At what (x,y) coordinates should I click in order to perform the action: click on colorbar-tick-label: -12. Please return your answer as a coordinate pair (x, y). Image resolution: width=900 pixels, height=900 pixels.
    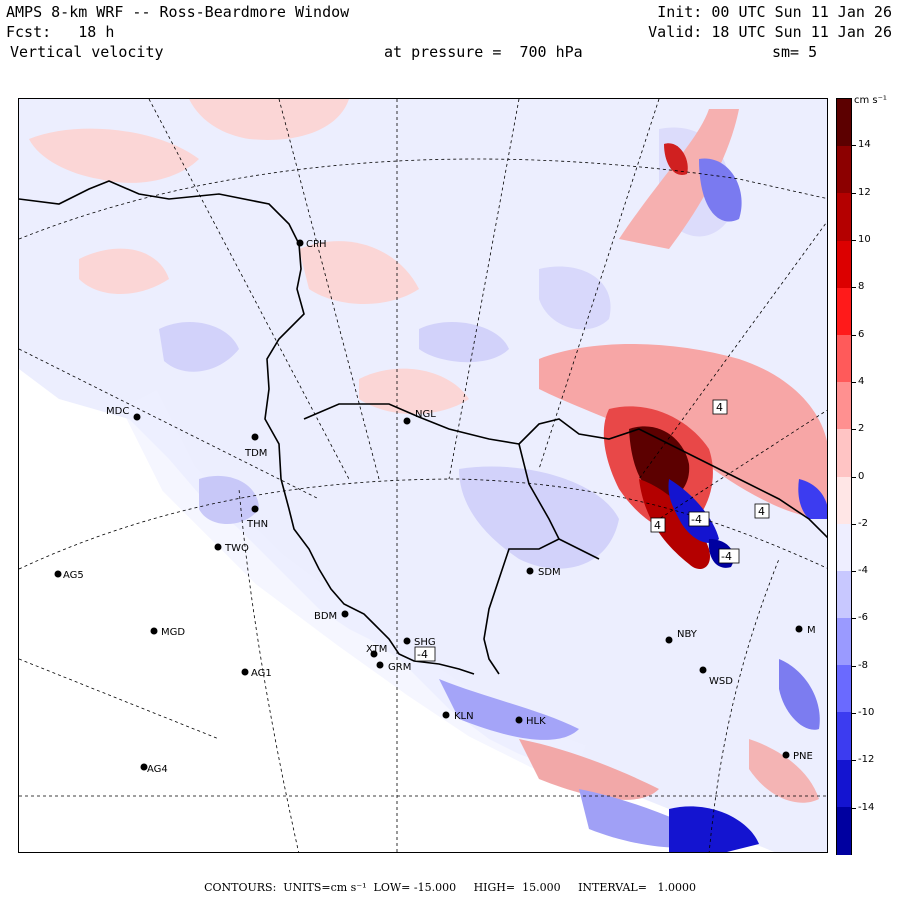
    Looking at the image, I should click on (866, 760).